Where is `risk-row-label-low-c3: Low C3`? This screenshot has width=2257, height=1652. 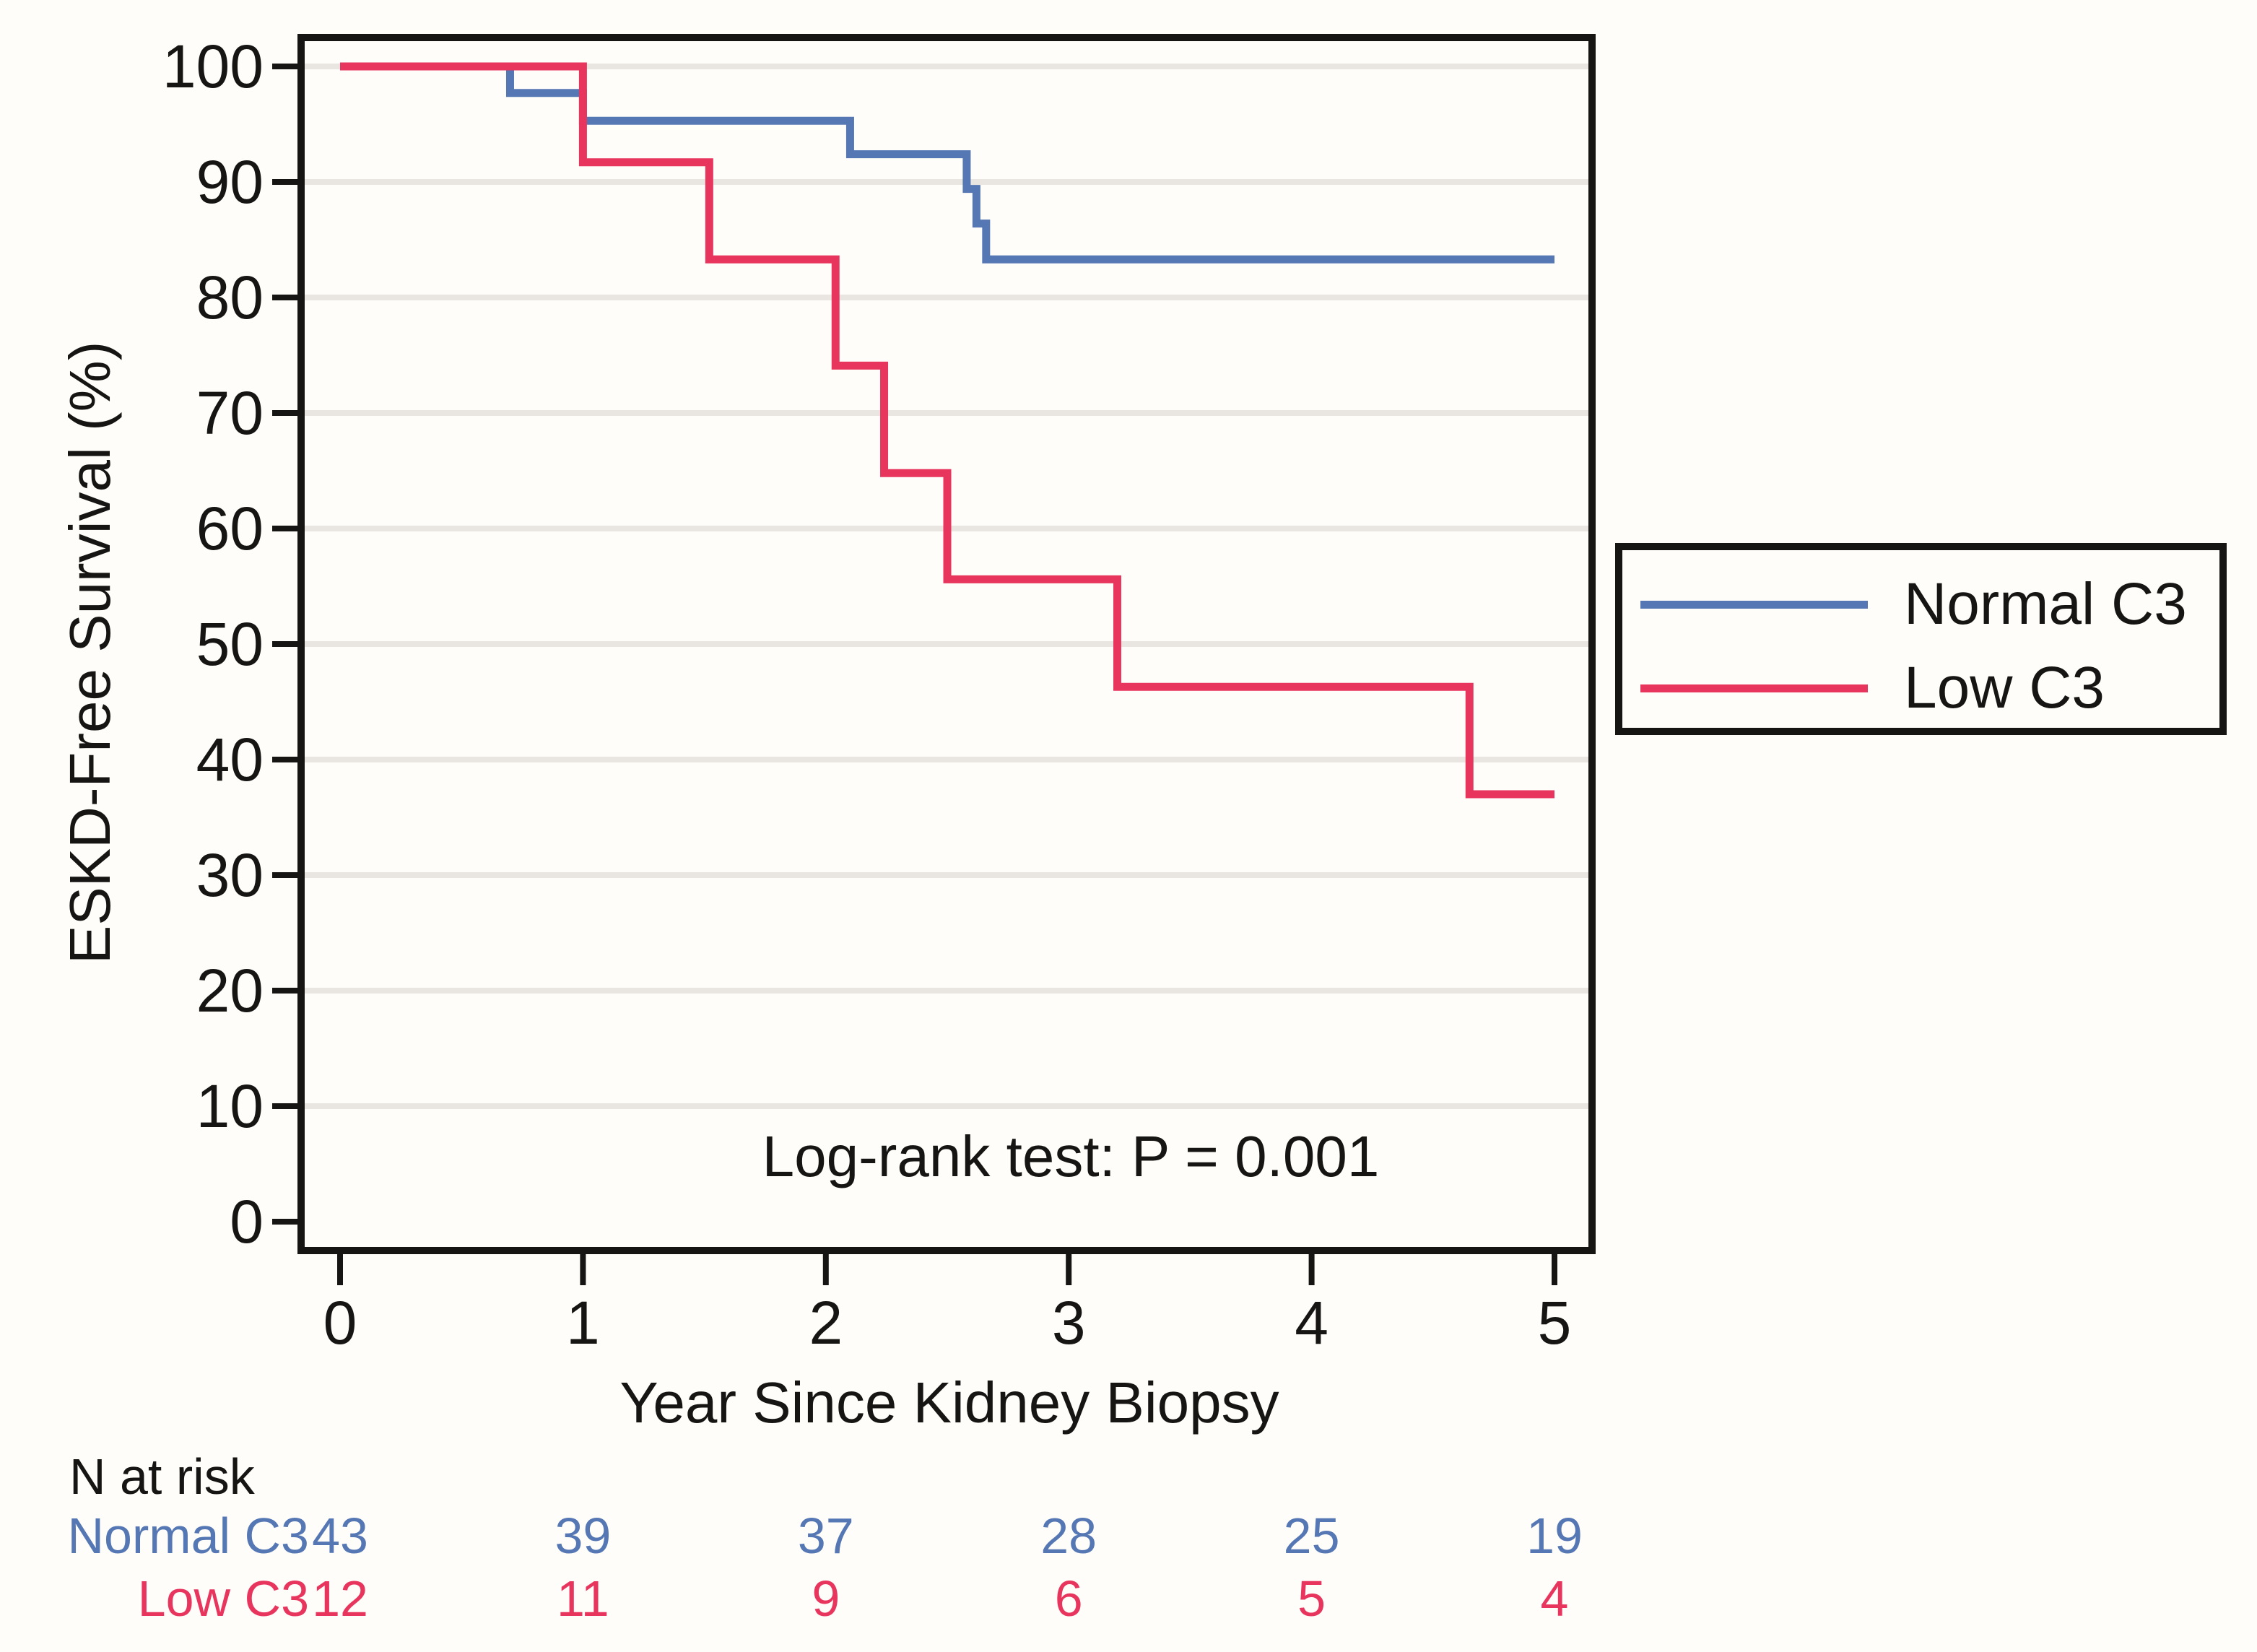
risk-row-label-low-c3: Low C3 is located at coordinates (223, 1598).